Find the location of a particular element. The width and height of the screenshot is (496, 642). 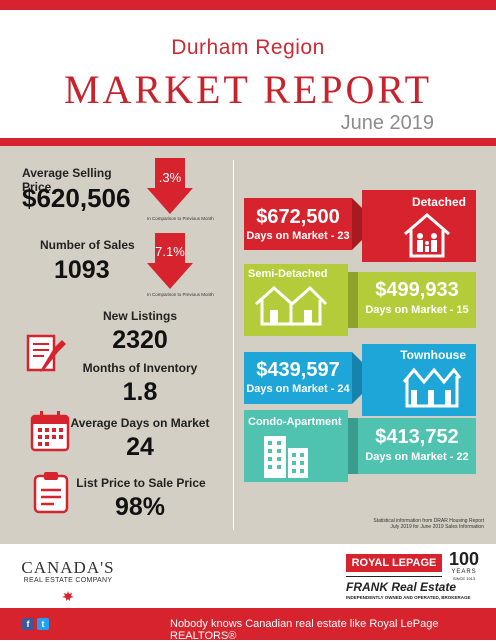

report-month: June 2019 is located at coordinates (387, 123).